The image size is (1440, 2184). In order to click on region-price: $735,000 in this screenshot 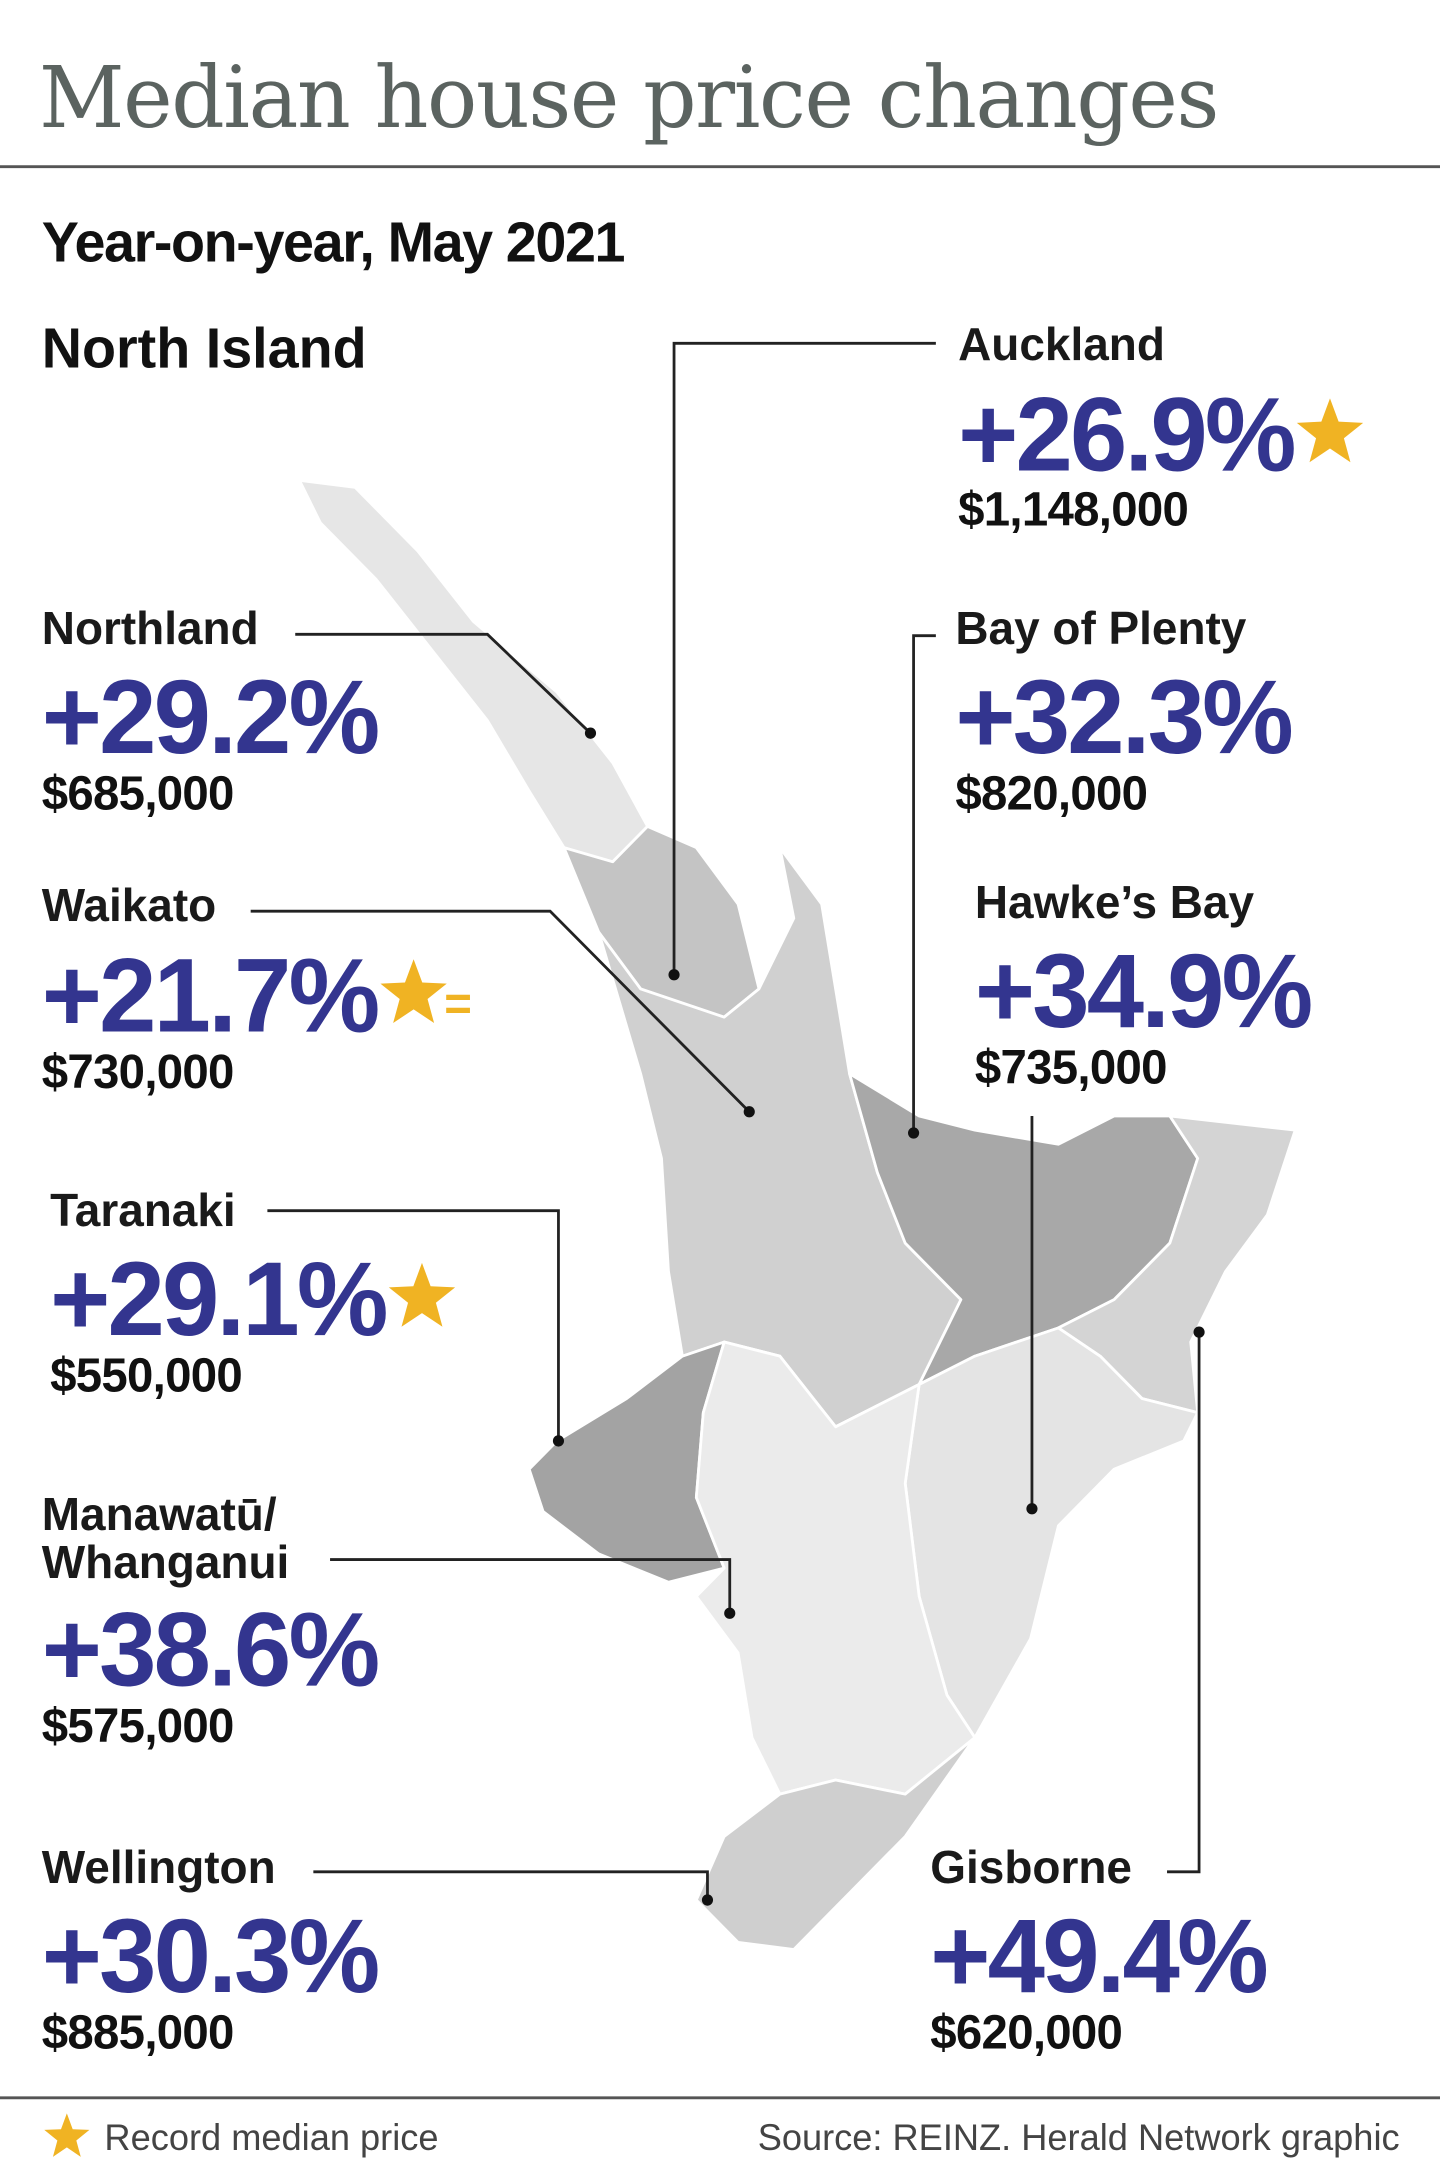, I will do `click(1071, 1067)`.